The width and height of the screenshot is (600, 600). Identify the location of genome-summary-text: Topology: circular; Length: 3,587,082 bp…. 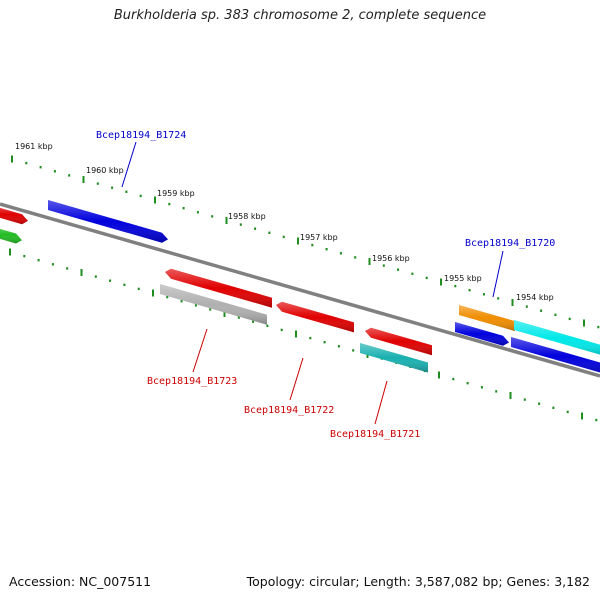
(418, 581).